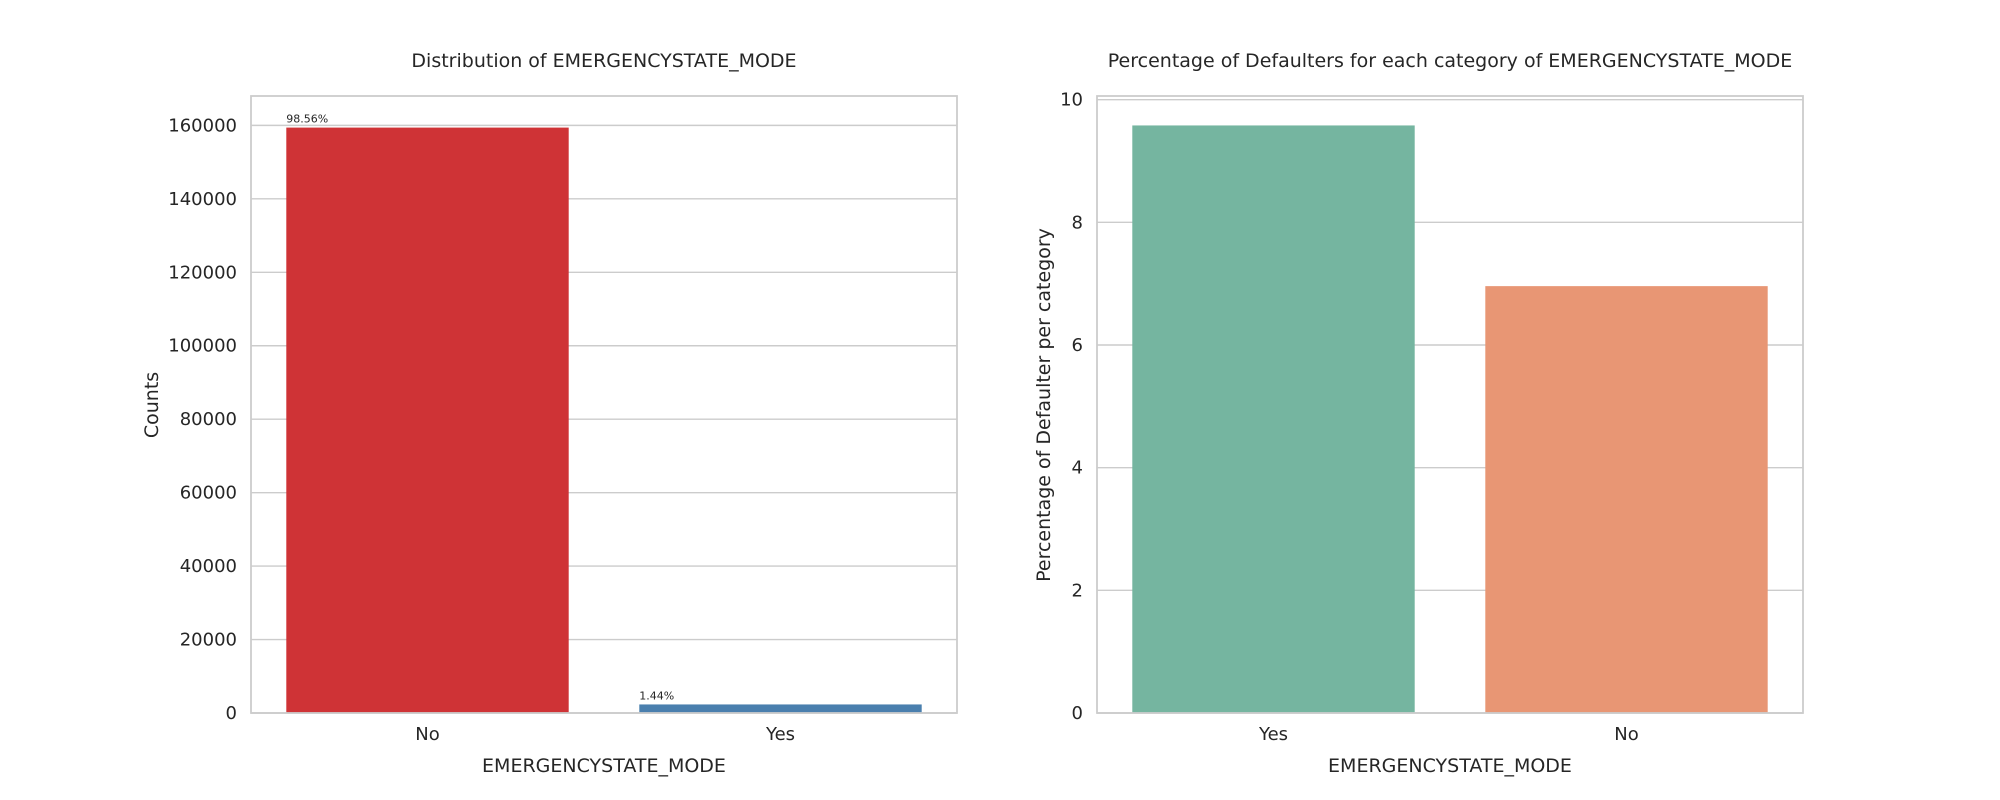  I want to click on y-axis-label: Counts, so click(152, 405).